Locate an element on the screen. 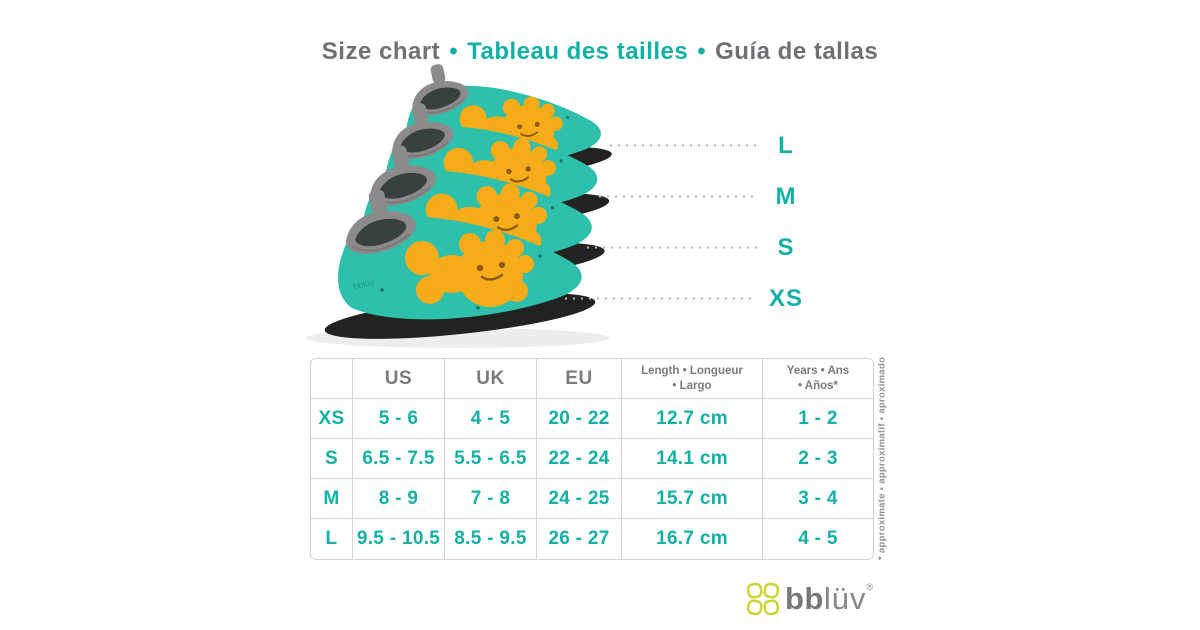 The width and height of the screenshot is (1200, 630). row-l-eu: 26 - 27 is located at coordinates (579, 539).